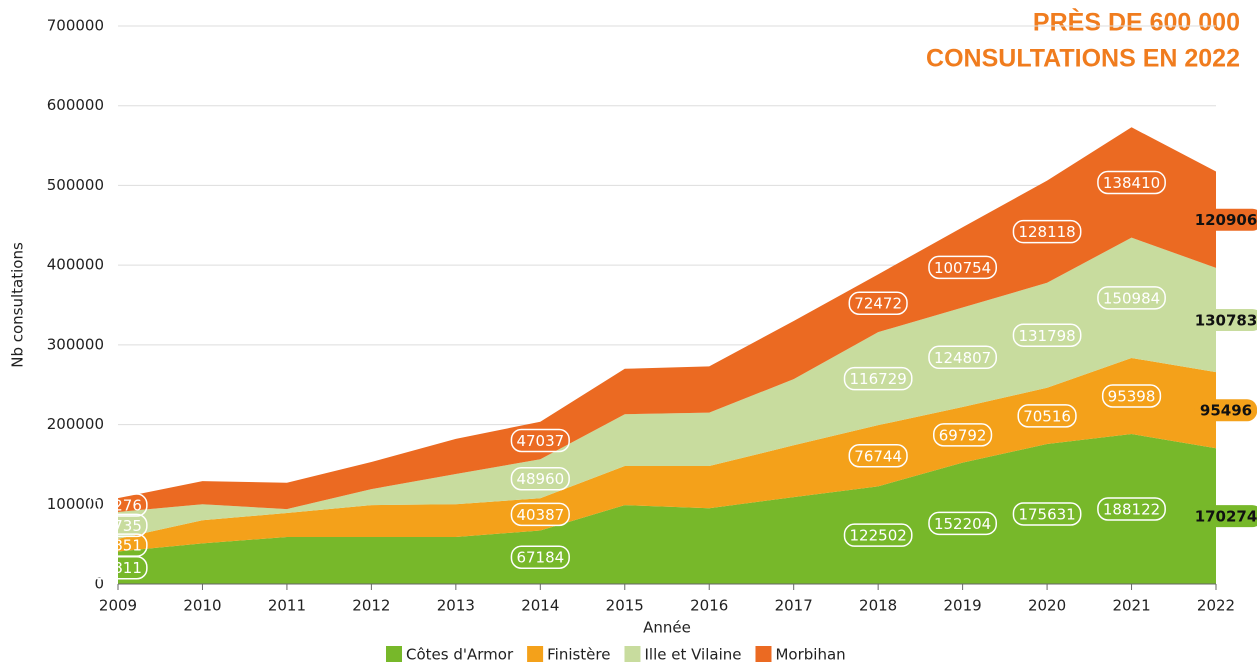 The height and width of the screenshot is (664, 1257). Describe the element at coordinates (1226, 517) in the screenshot. I see `data-label-text: 170274` at that location.